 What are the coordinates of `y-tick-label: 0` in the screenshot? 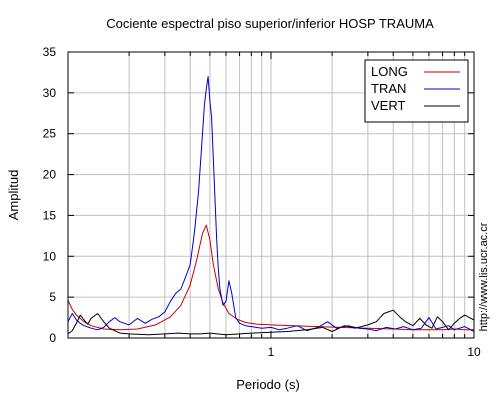 It's located at (52, 338).